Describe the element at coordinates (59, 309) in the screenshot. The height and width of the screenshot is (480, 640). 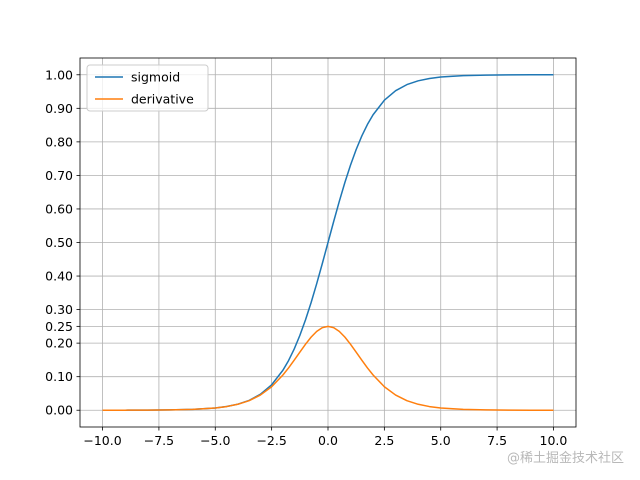
I see `y-tick-label: 0.30` at that location.